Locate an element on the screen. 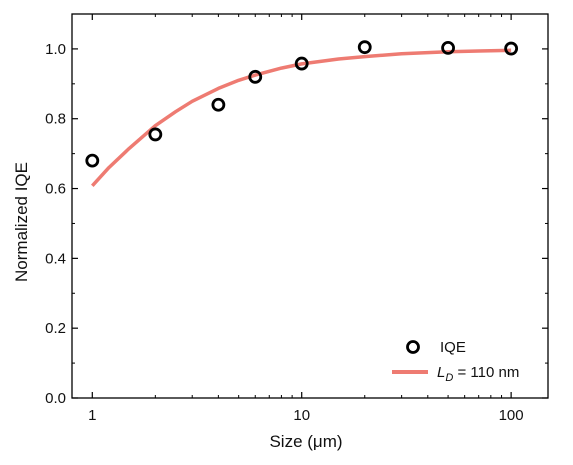  legend-iqe-marker is located at coordinates (413, 347).